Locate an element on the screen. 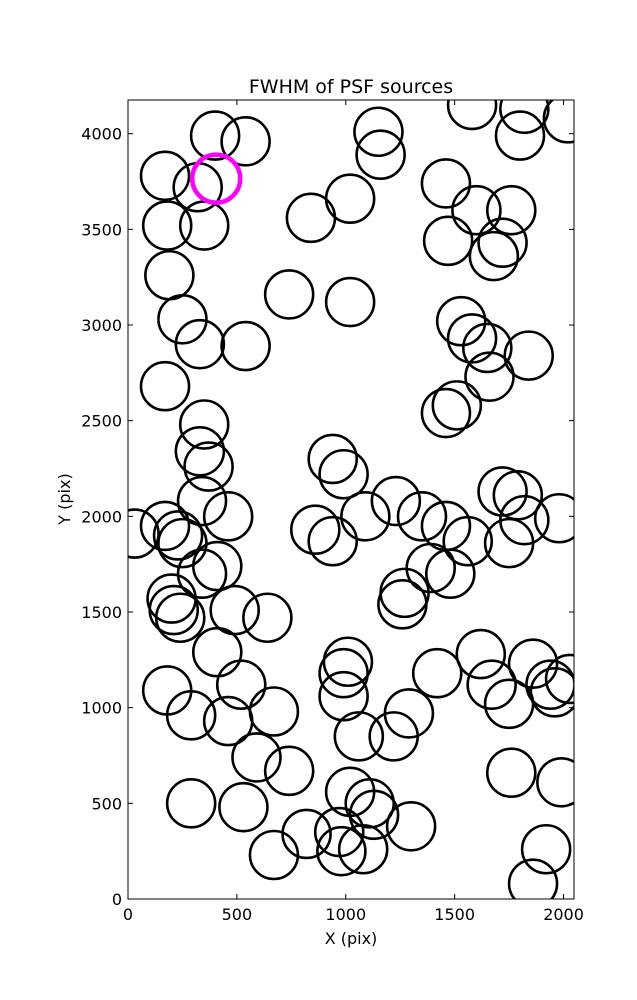 The width and height of the screenshot is (637, 1000). x-axis-label: X (pix) is located at coordinates (351, 938).